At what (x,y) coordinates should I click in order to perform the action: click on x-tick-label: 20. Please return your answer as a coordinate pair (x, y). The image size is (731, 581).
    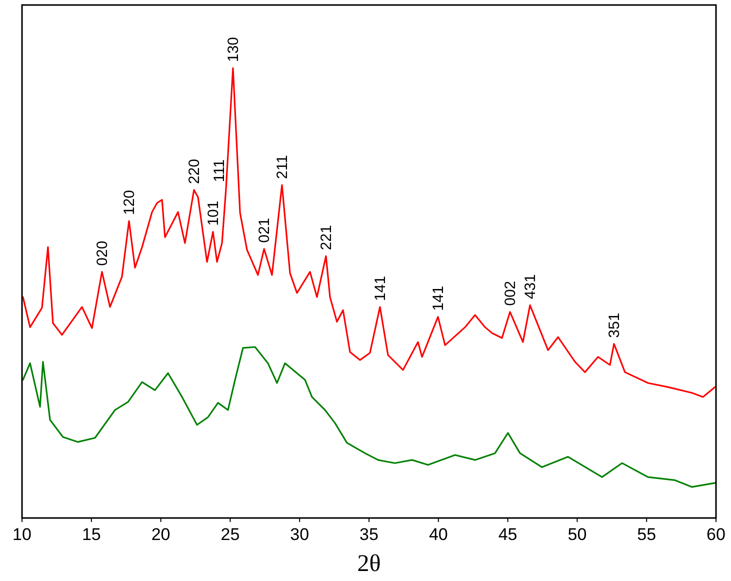
    Looking at the image, I should click on (160, 534).